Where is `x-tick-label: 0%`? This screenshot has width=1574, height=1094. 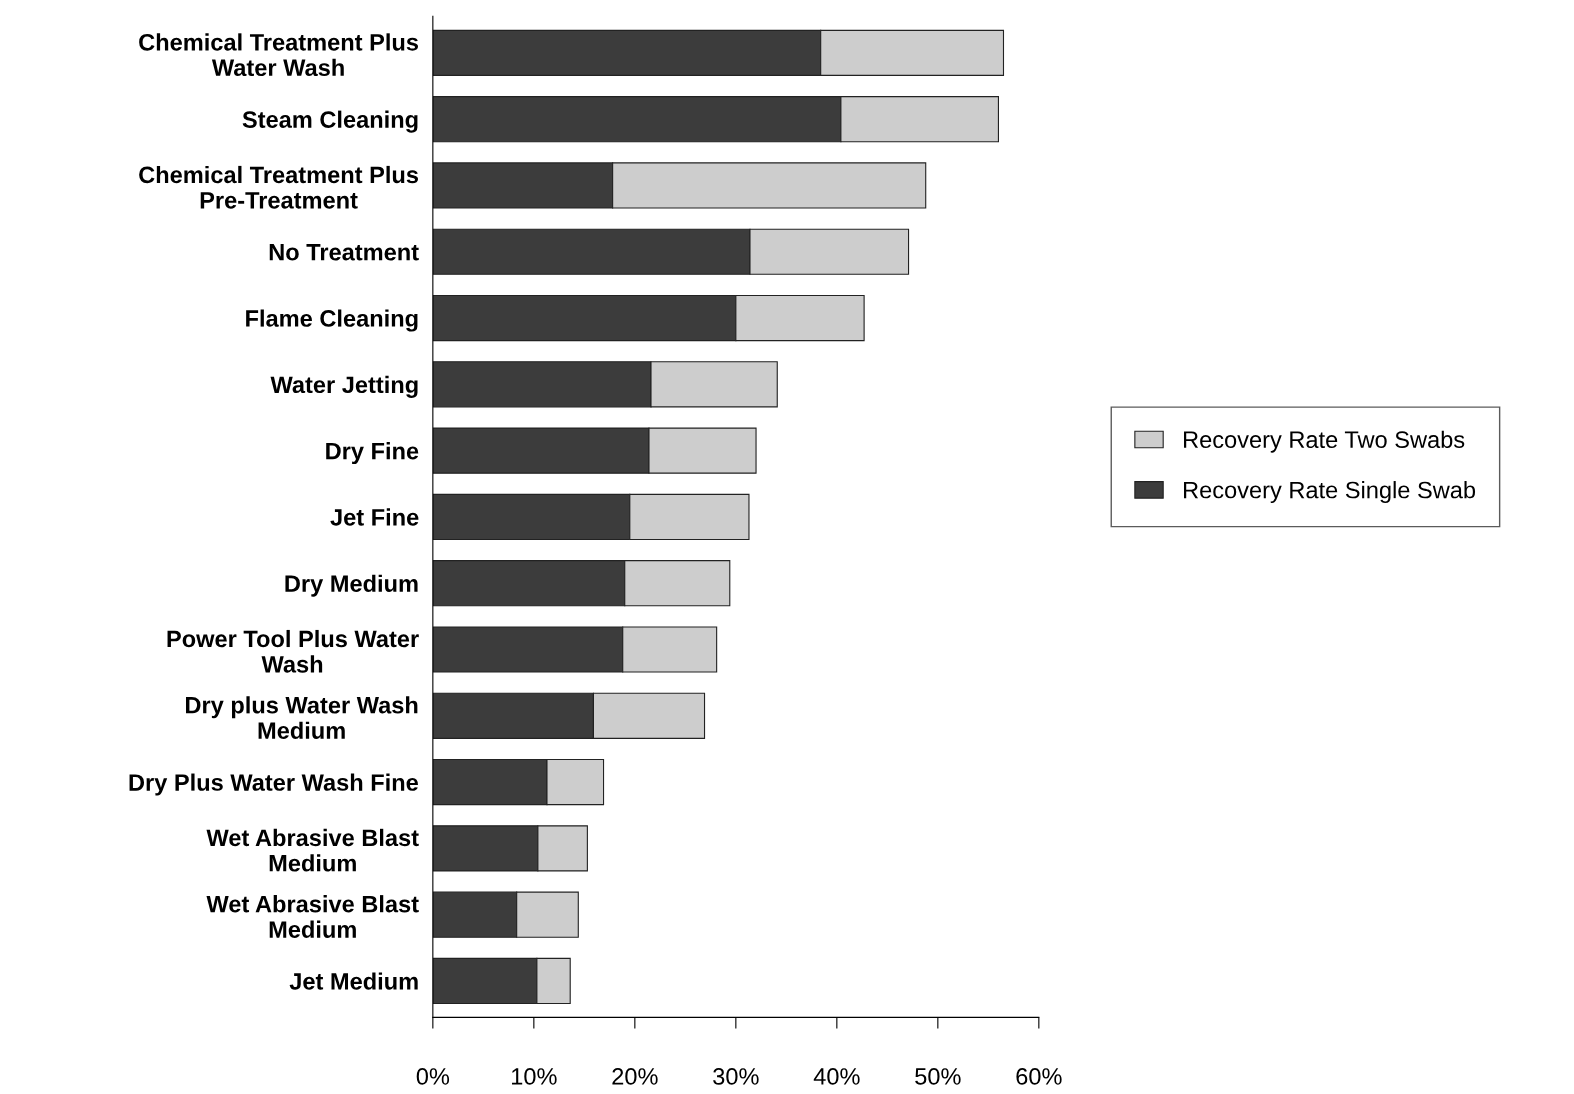 x-tick-label: 0% is located at coordinates (433, 1076).